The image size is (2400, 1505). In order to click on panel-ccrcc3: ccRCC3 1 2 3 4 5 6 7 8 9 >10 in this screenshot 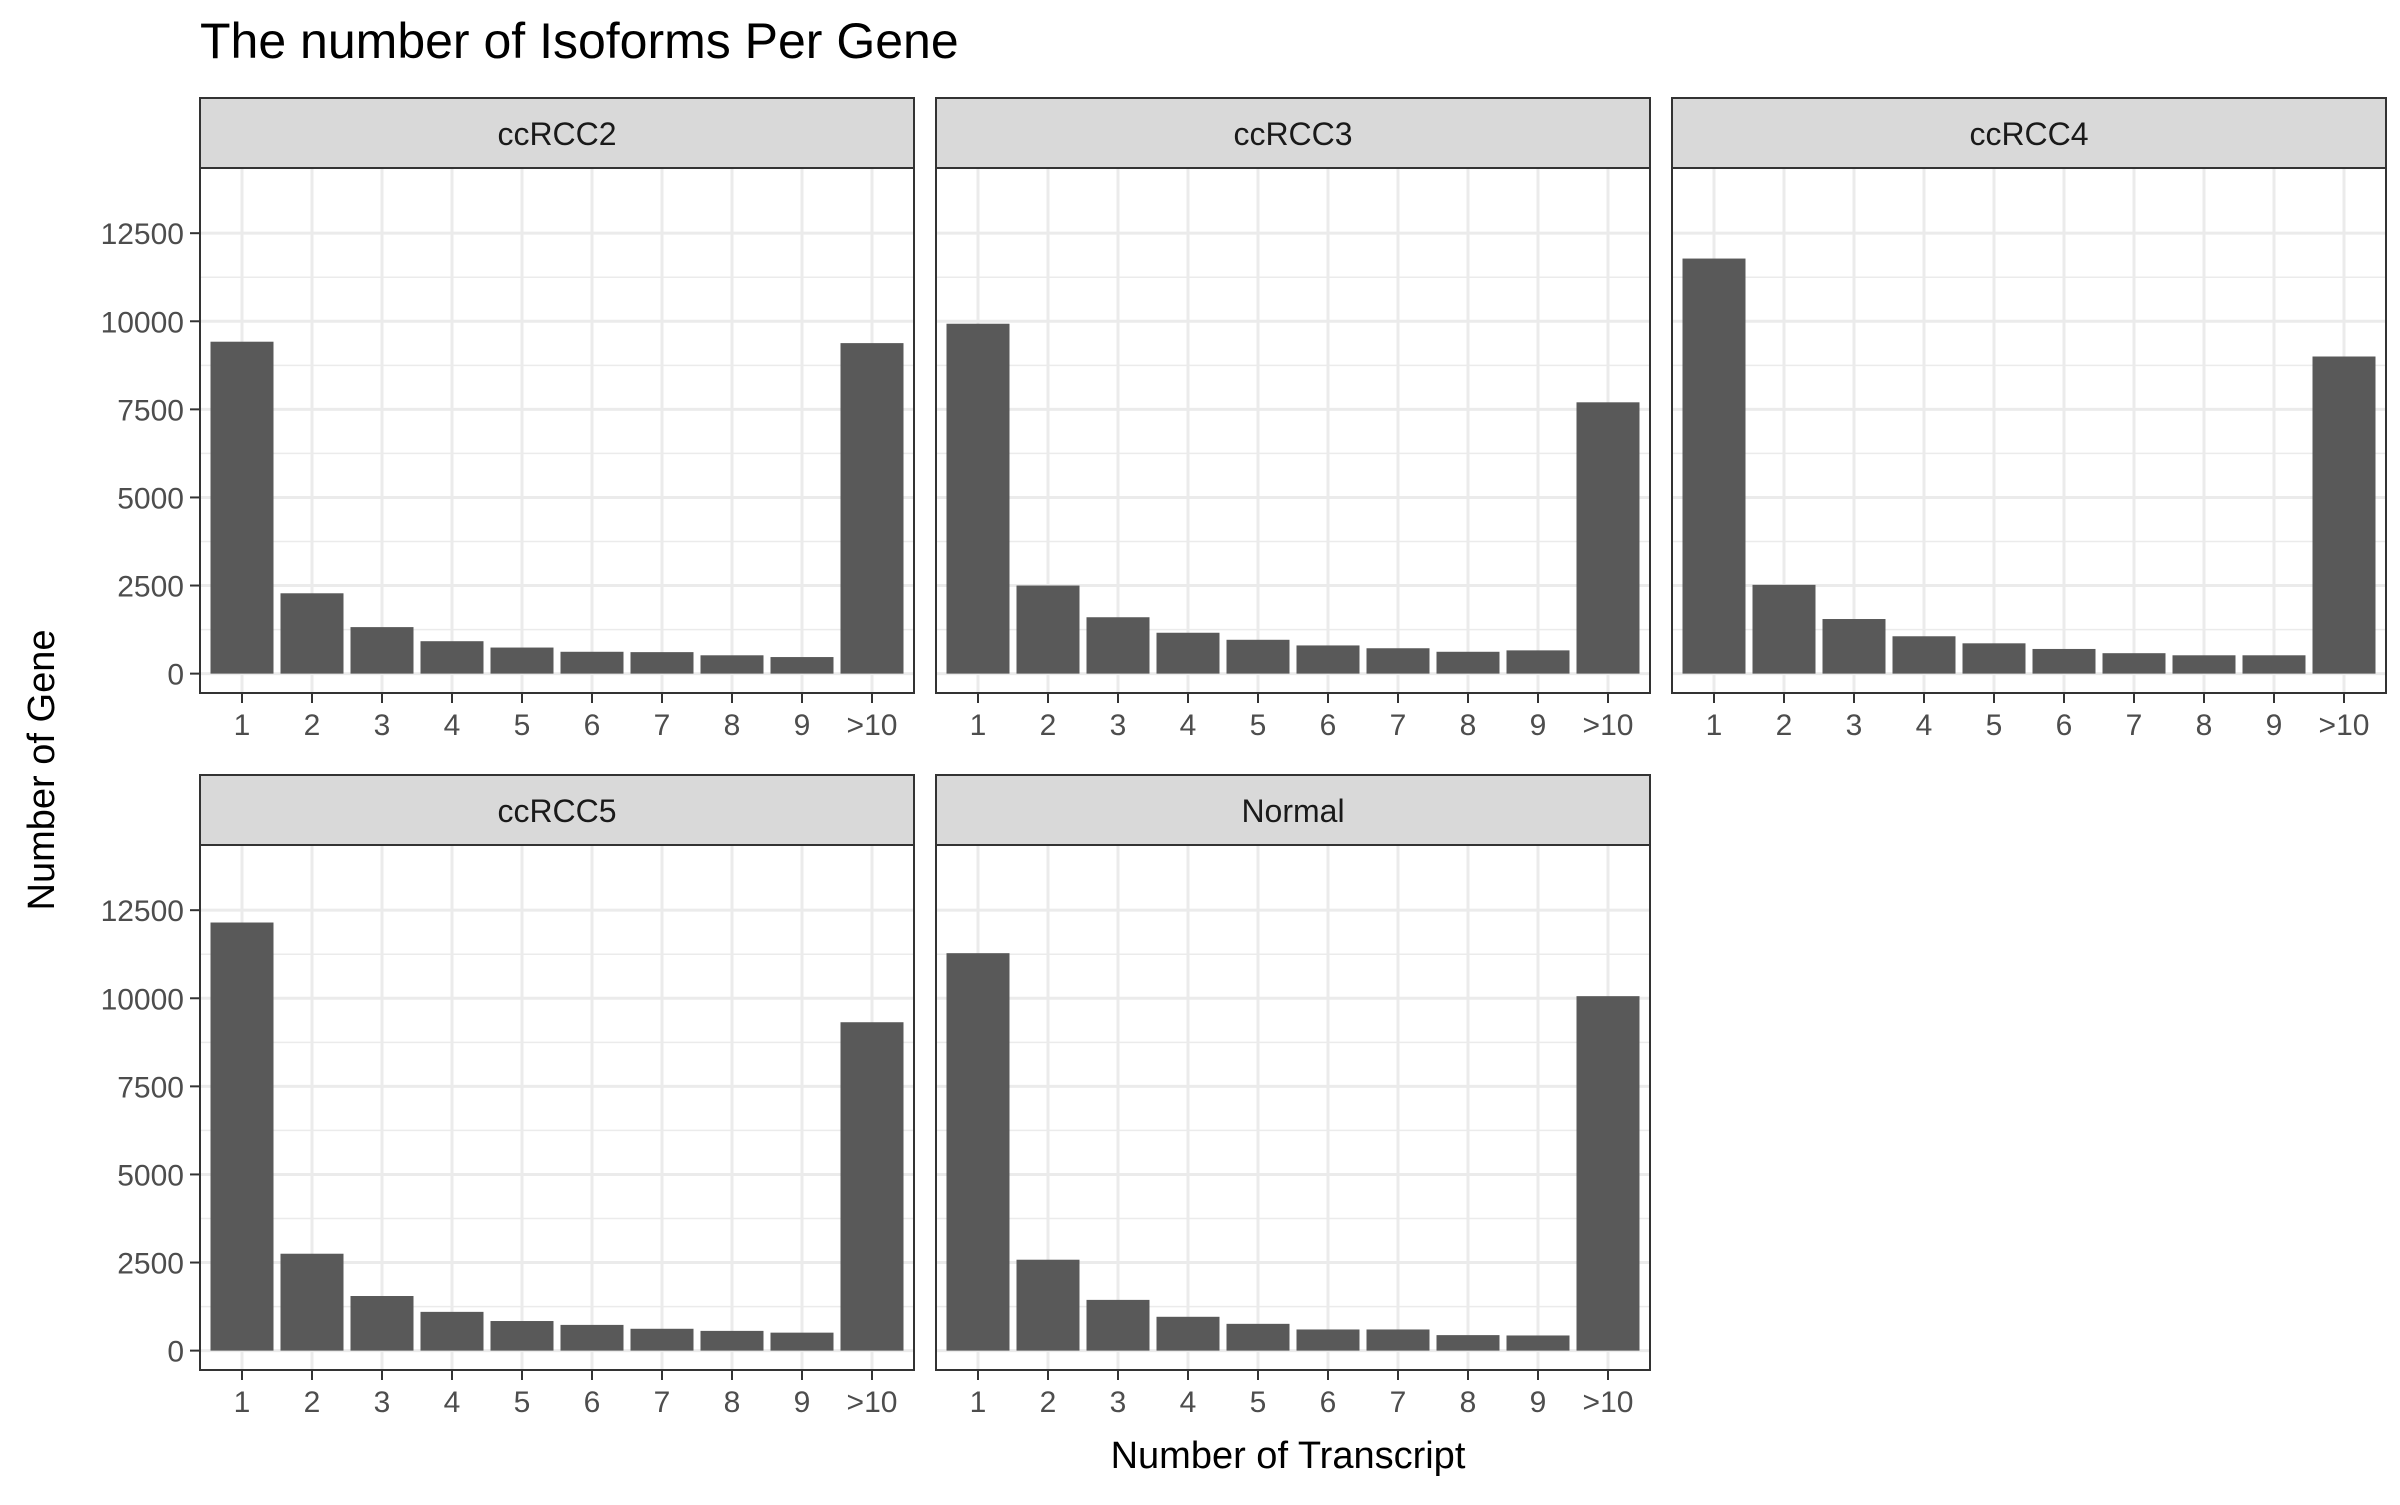, I will do `click(1293, 419)`.